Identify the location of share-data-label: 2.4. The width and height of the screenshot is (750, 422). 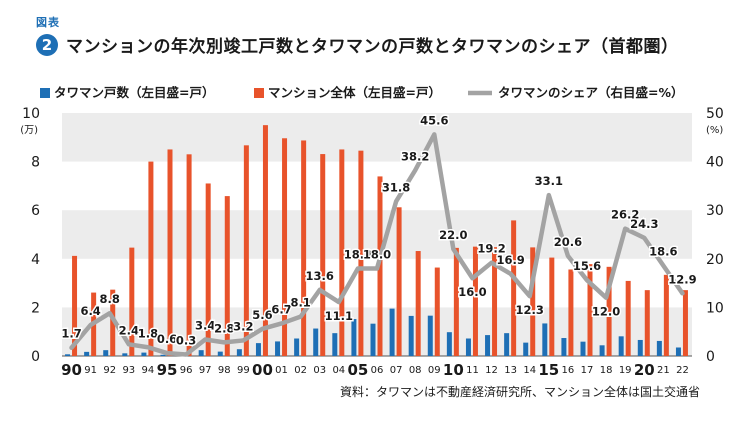
(129, 330).